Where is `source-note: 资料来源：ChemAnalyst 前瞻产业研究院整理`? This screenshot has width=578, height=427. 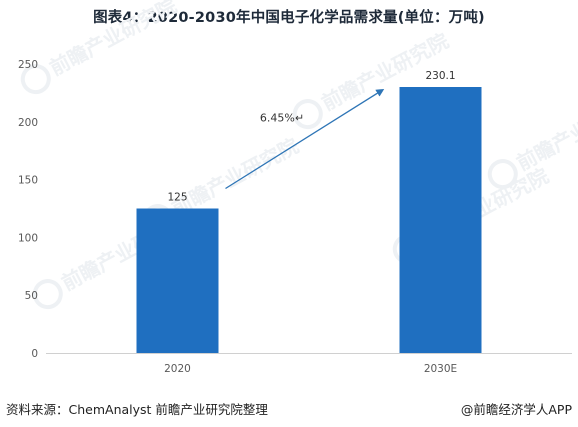 source-note: 资料来源：ChemAnalyst 前瞻产业研究院整理 is located at coordinates (137, 409).